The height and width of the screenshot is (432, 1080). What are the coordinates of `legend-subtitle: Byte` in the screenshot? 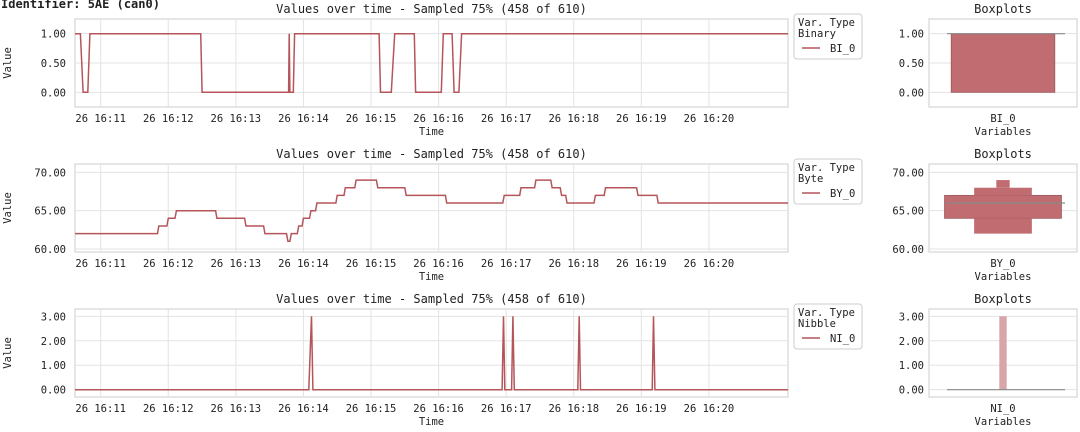 It's located at (810, 179).